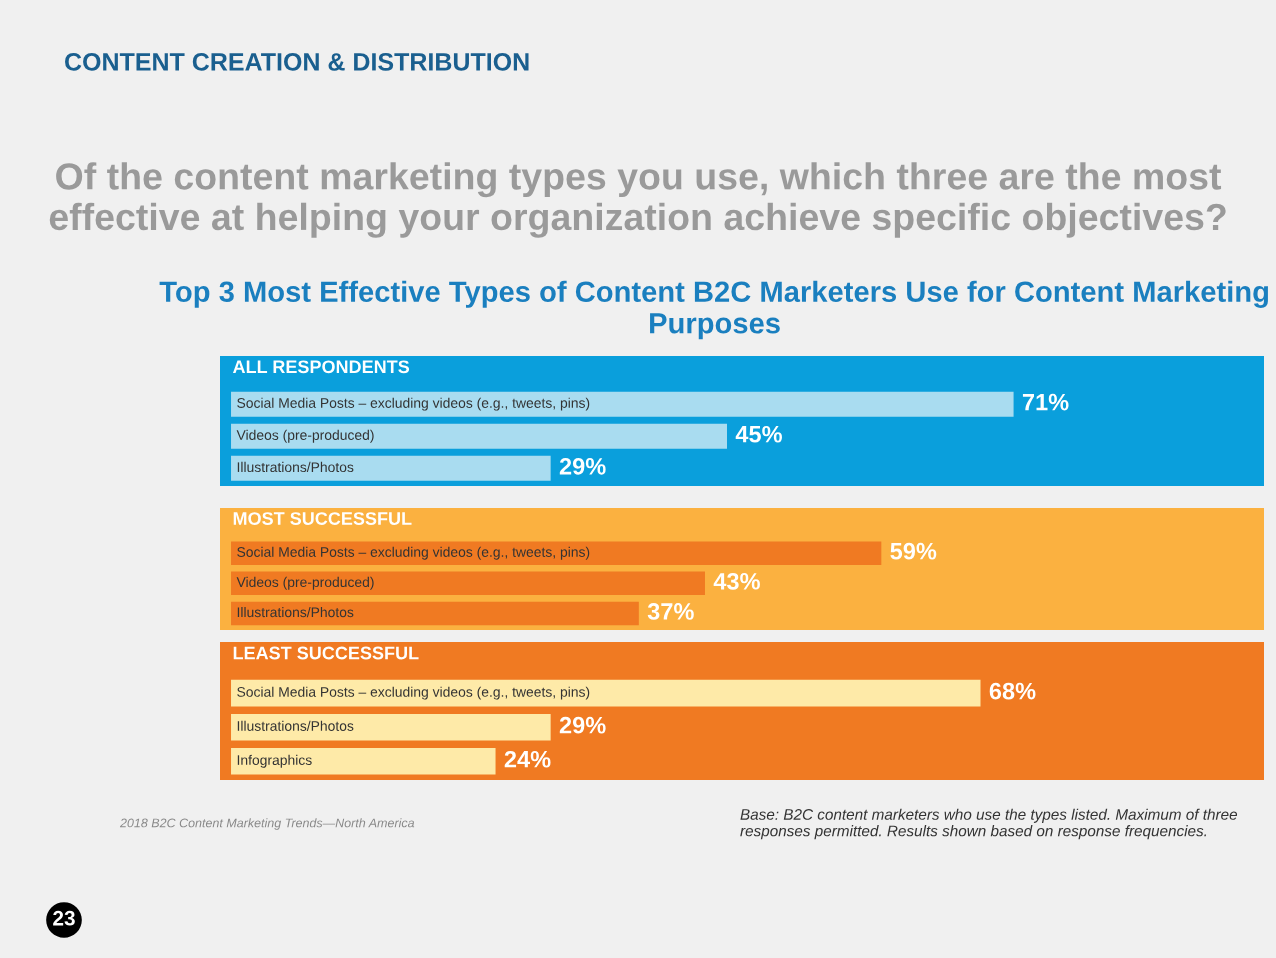 The height and width of the screenshot is (958, 1276). I want to click on chart-title: ALL RESPONDENTS, so click(321, 367).